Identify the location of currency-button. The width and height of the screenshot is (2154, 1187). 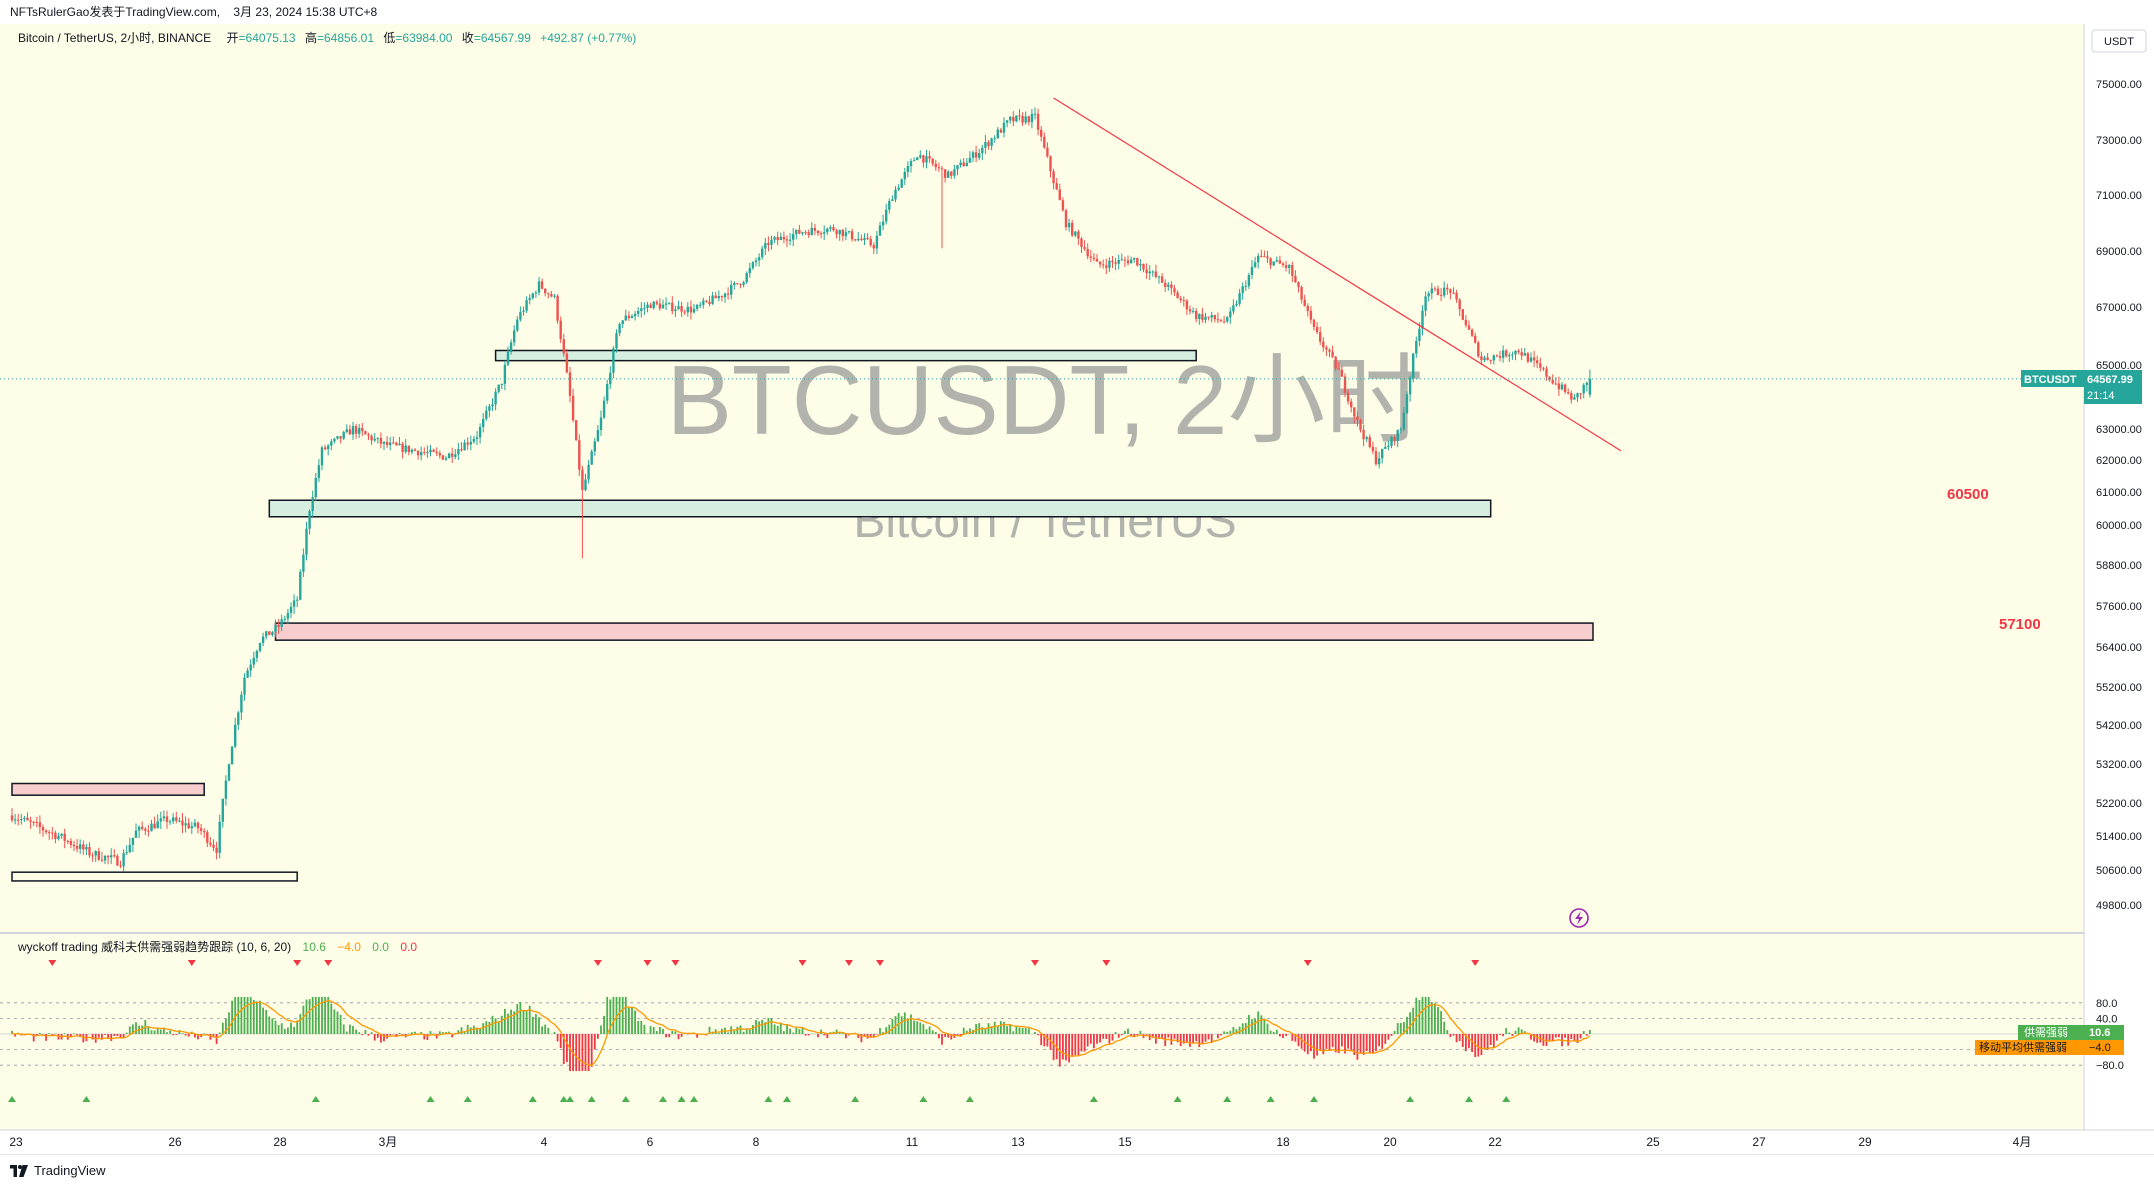
(2119, 41).